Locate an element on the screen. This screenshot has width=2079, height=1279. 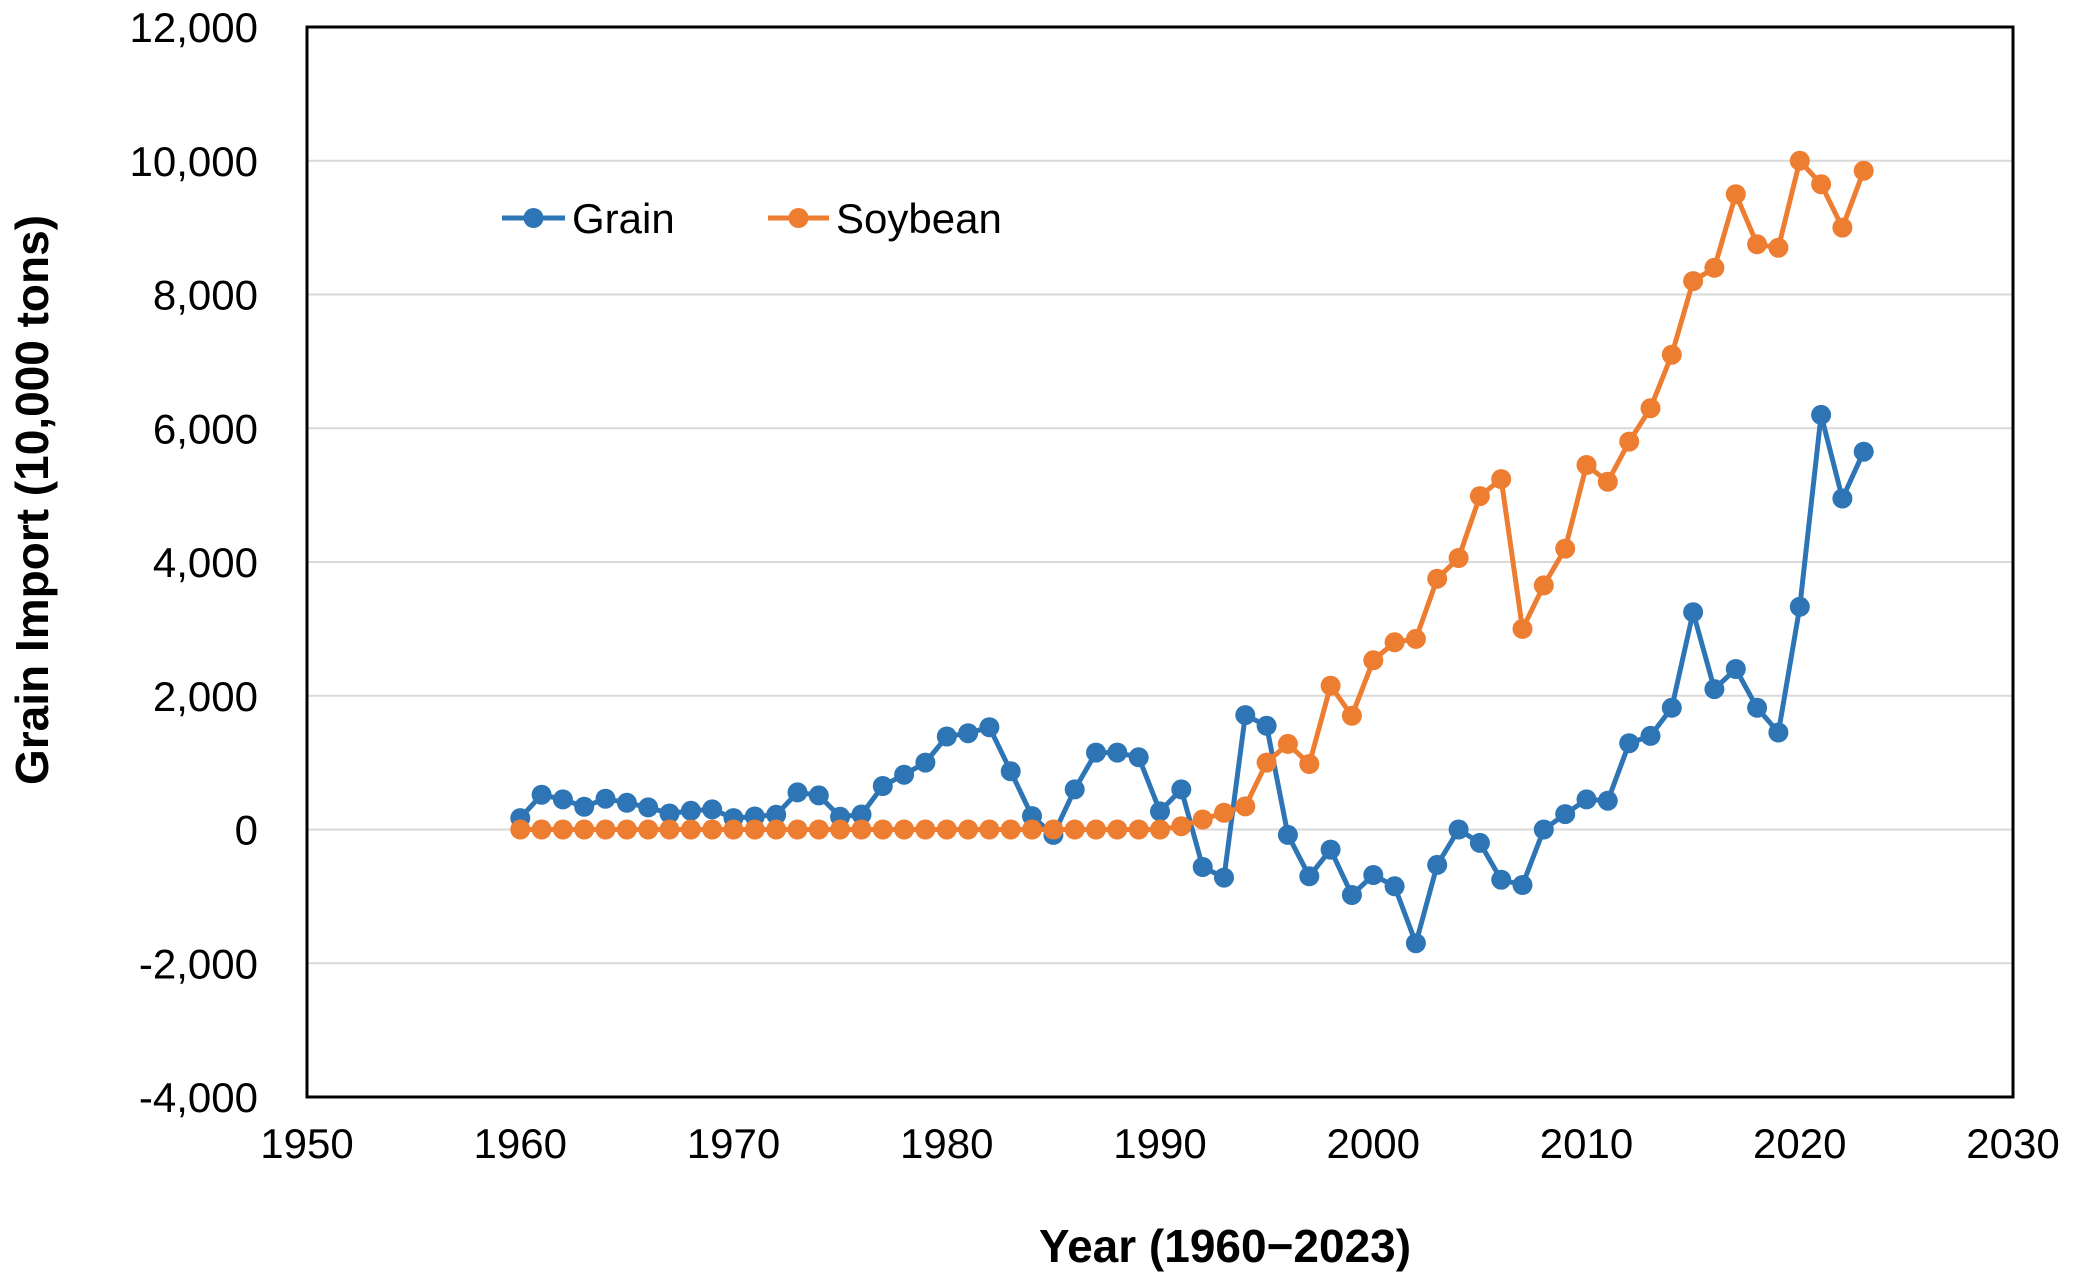
data-point-grain-1981 is located at coordinates (968, 733).